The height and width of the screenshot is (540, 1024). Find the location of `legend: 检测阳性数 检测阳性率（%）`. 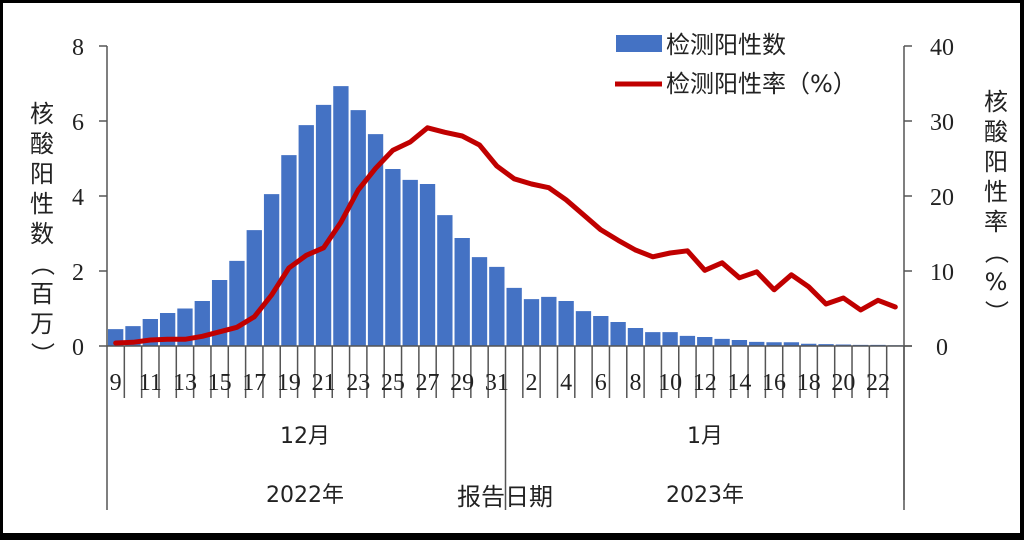

legend: 检测阳性数 检测阳性率（%） is located at coordinates (736, 64).